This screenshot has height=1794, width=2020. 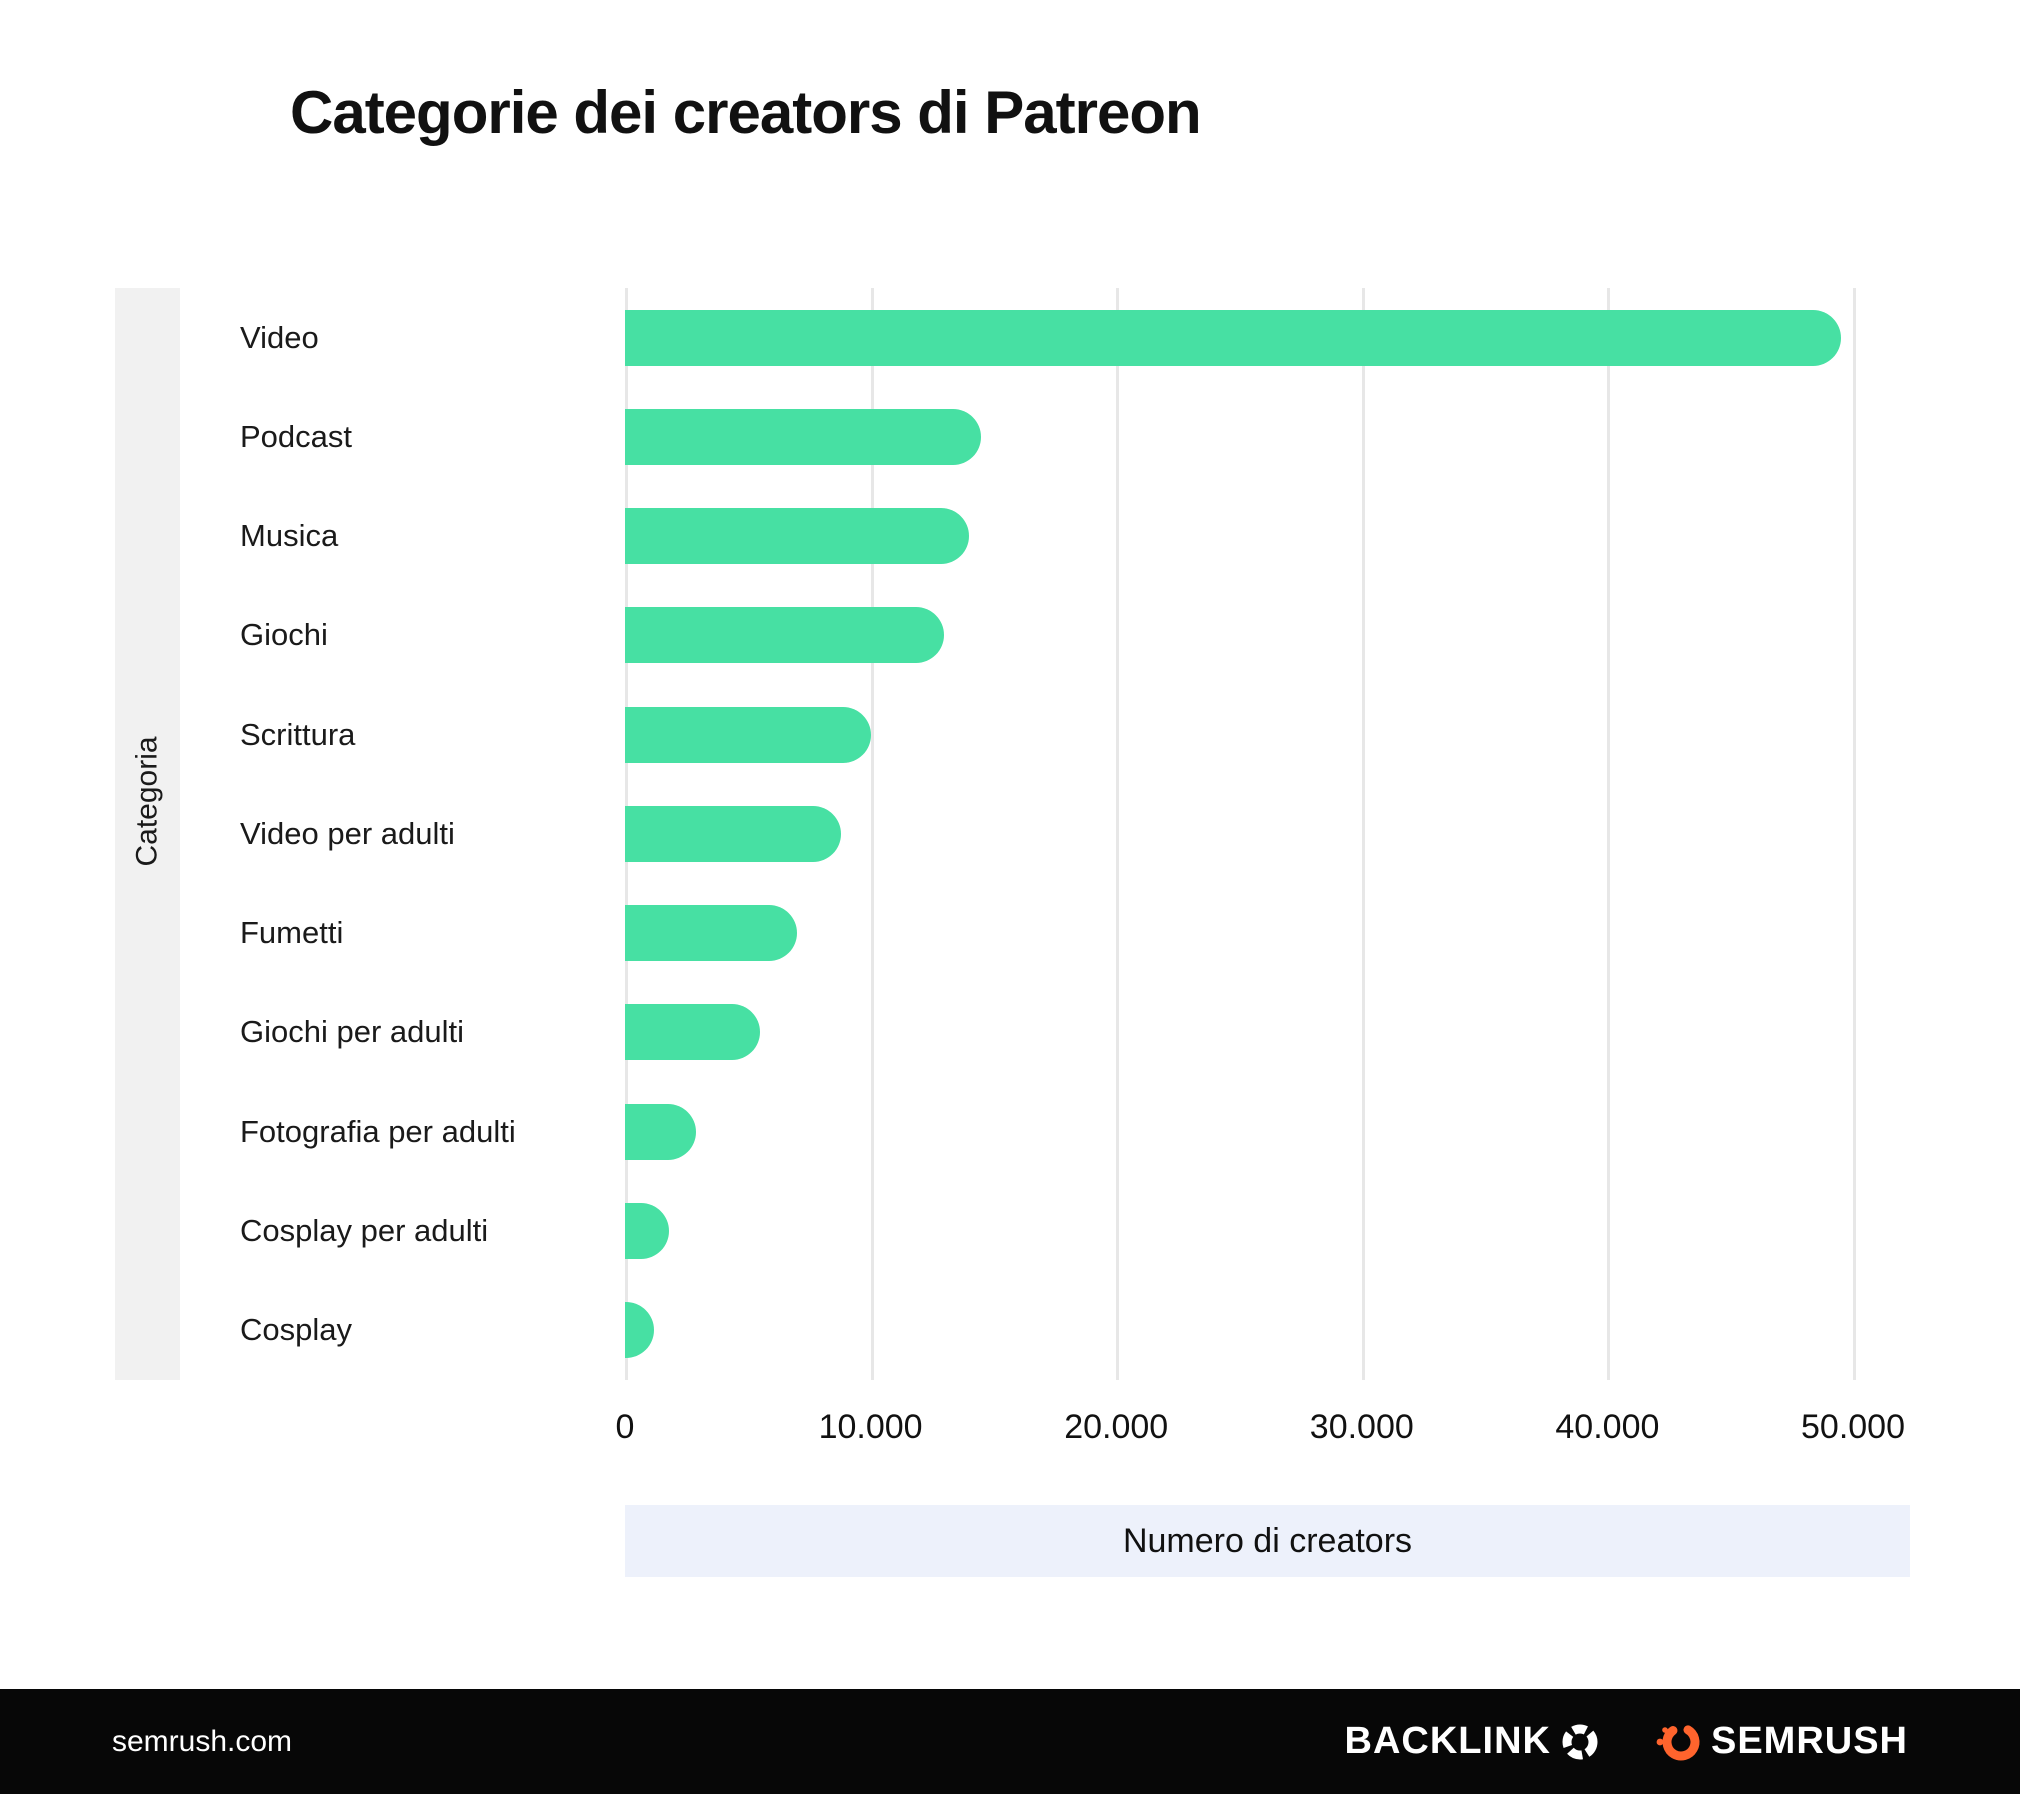 I want to click on category-label: Cosplay per adulti, so click(x=364, y=1231).